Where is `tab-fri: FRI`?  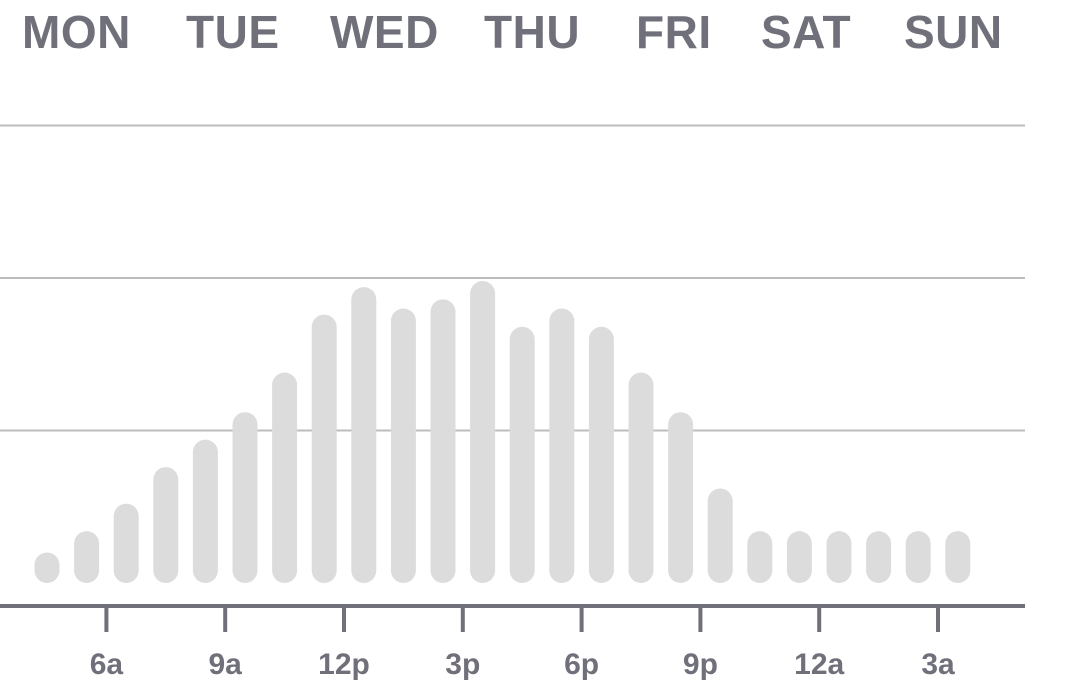 tab-fri: FRI is located at coordinates (674, 32).